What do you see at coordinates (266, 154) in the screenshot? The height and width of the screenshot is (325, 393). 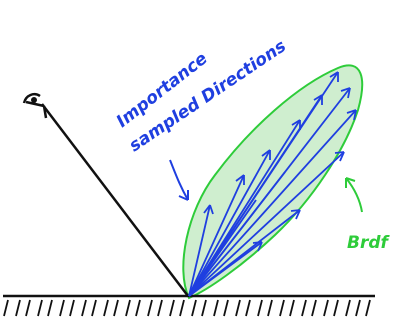 I see `sampled-direction-3-head` at bounding box center [266, 154].